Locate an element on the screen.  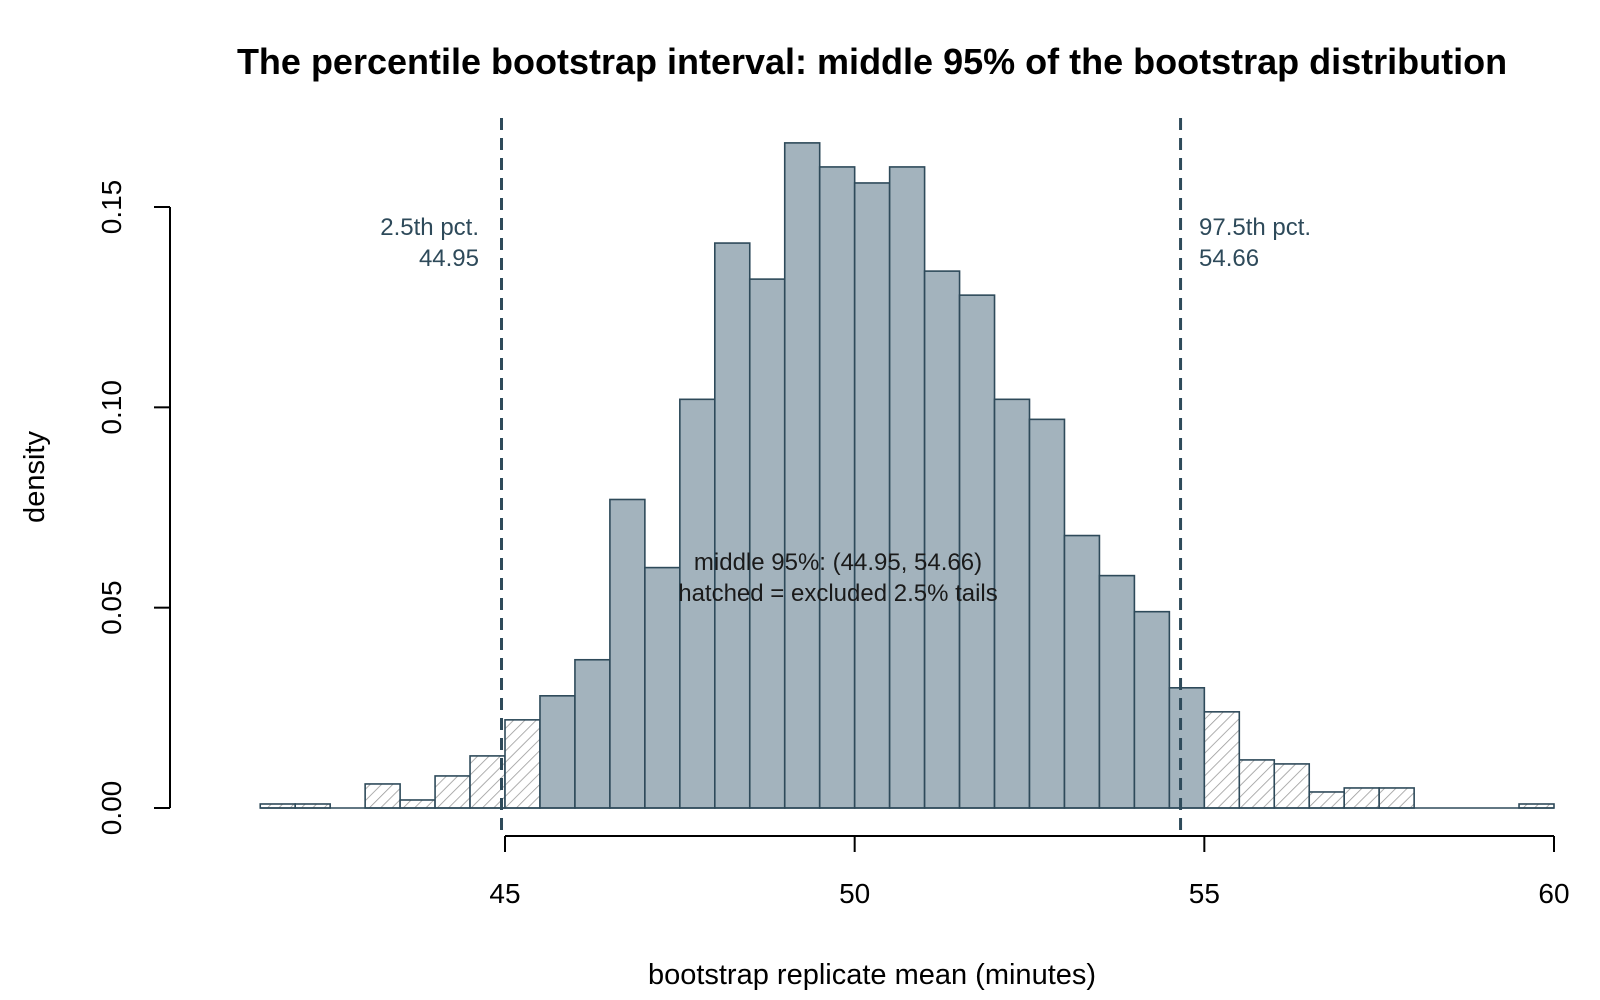
x-tick-label: 45 is located at coordinates (504, 893).